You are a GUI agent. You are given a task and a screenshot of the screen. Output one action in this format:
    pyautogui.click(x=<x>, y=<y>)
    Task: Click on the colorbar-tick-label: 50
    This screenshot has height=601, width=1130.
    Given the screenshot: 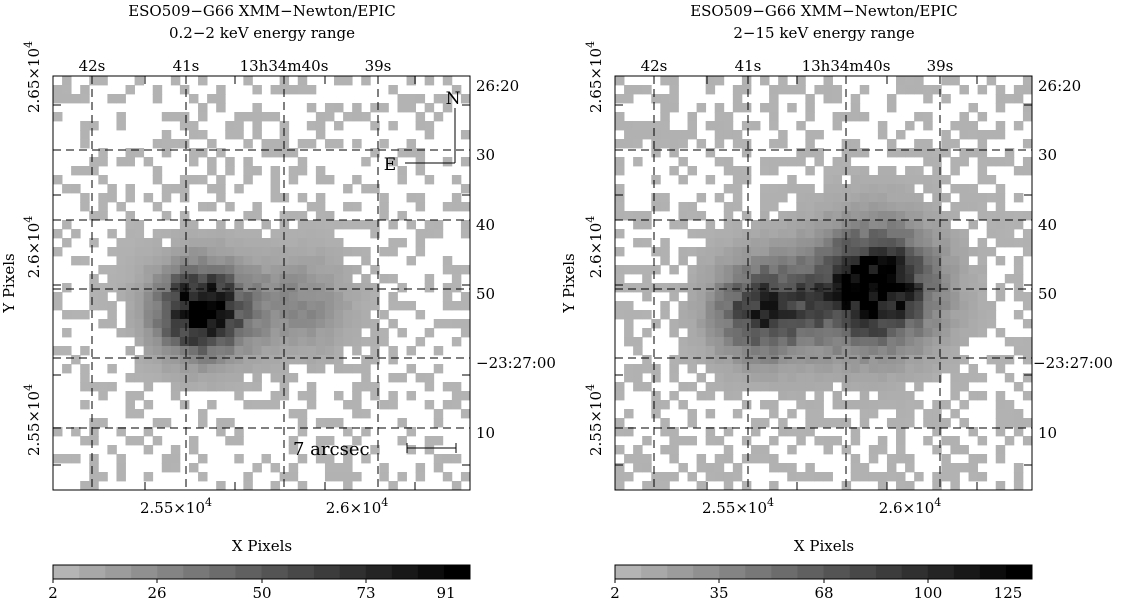 What is the action you would take?
    pyautogui.click(x=261, y=592)
    